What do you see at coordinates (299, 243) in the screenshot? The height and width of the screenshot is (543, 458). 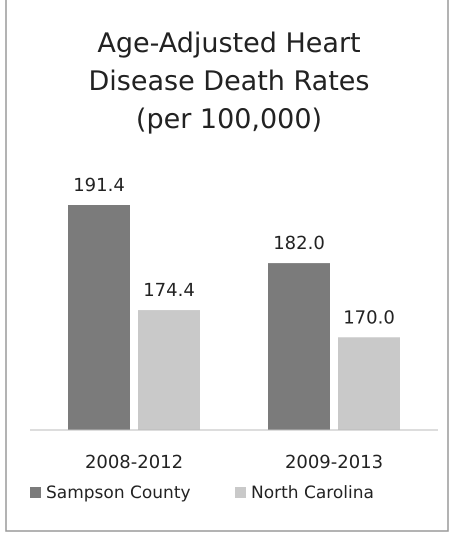 I see `data-label: 182.0` at bounding box center [299, 243].